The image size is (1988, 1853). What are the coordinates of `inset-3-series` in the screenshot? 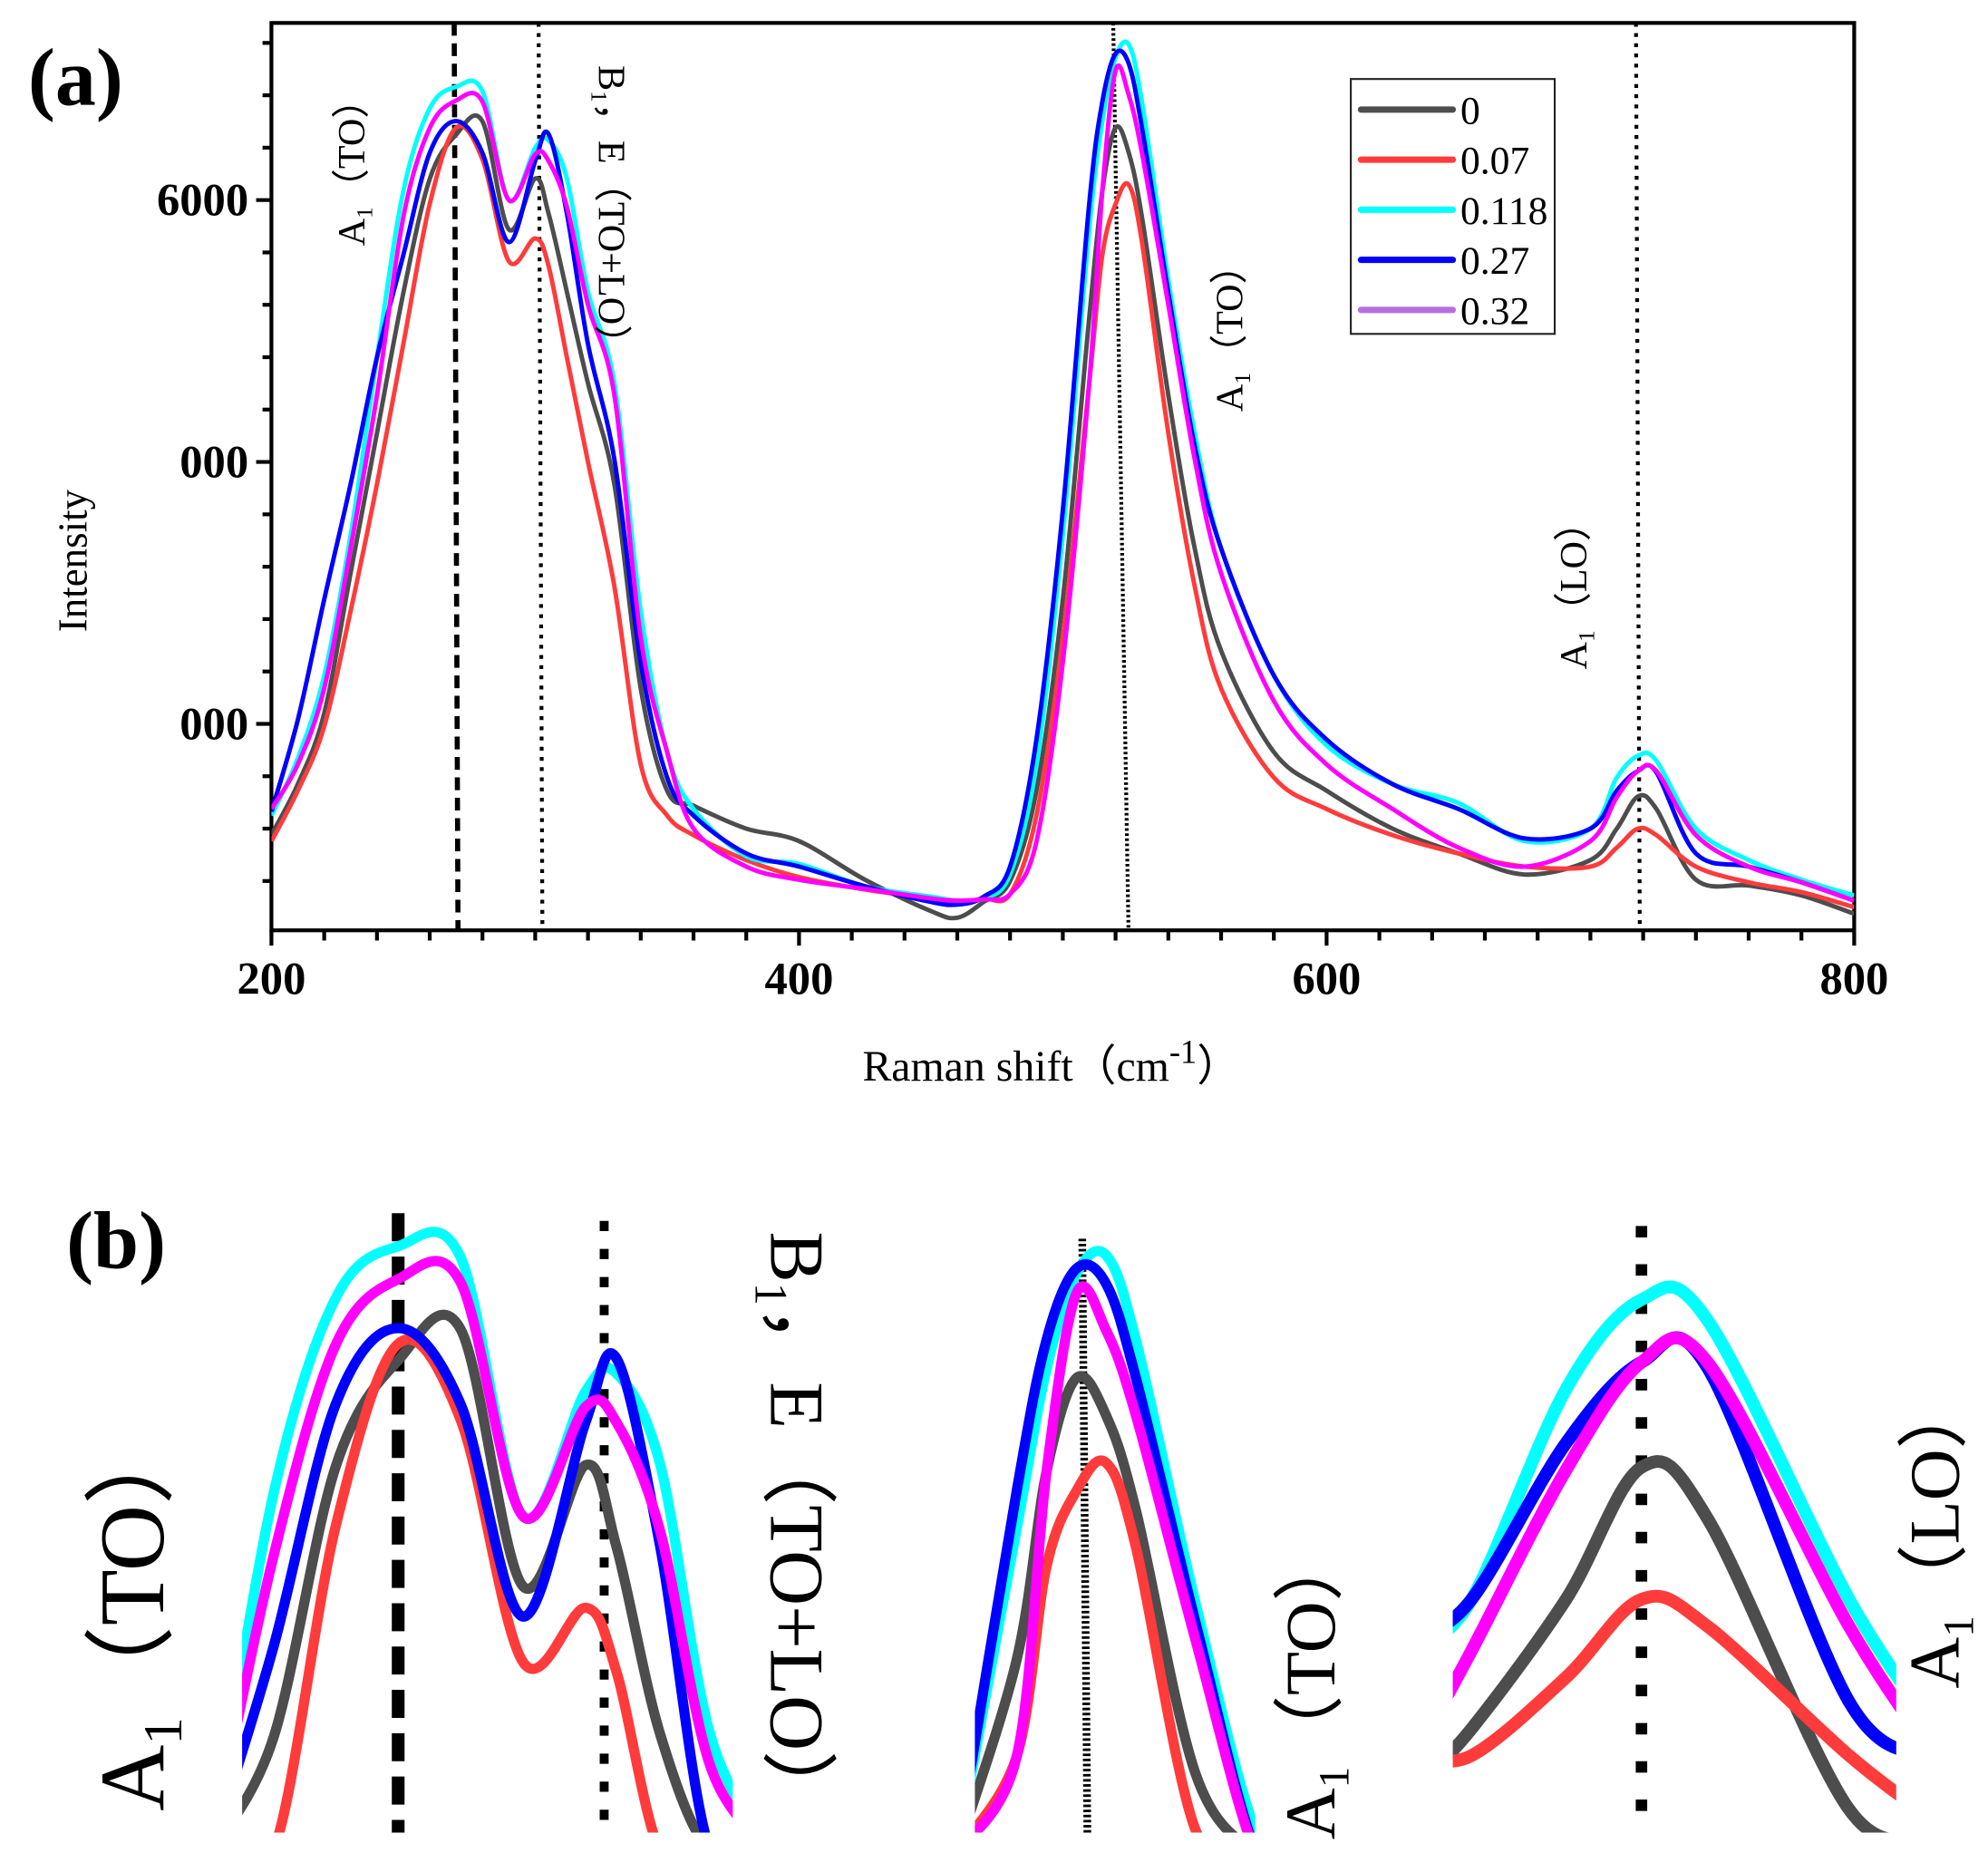 It's located at (1674, 1556).